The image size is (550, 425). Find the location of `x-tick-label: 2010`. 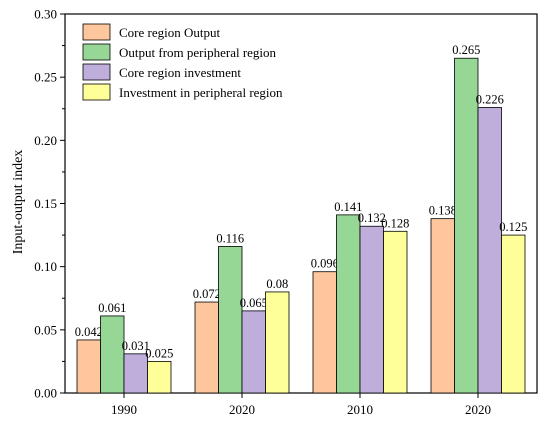

x-tick-label: 2010 is located at coordinates (360, 409).